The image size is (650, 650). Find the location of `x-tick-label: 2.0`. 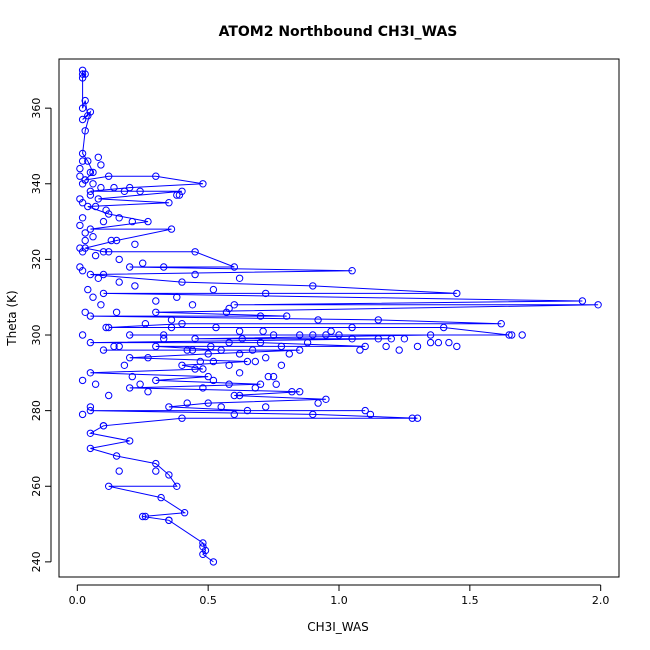

x-tick-label: 2.0 is located at coordinates (601, 600).